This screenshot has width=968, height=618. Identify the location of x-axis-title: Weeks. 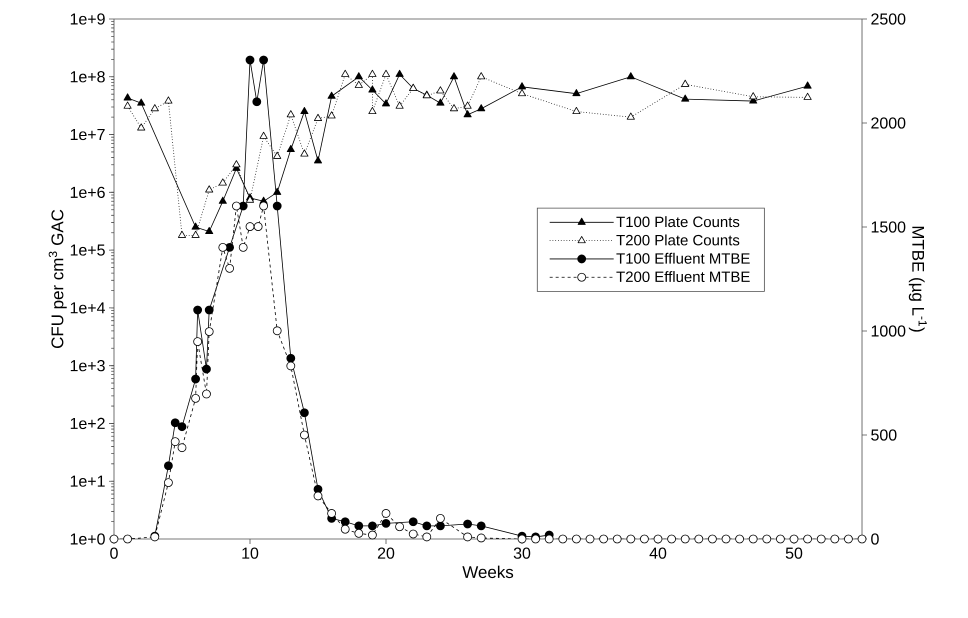
(488, 572).